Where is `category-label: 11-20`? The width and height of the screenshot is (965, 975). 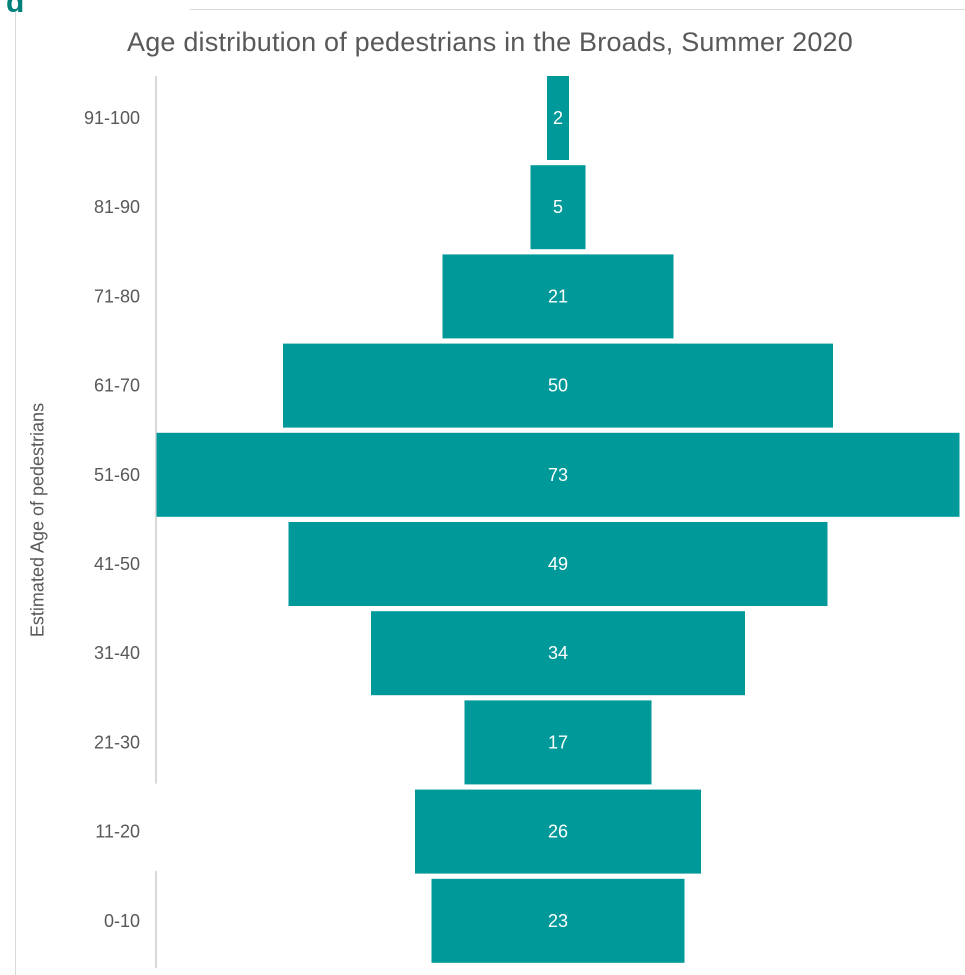 category-label: 11-20 is located at coordinates (117, 832).